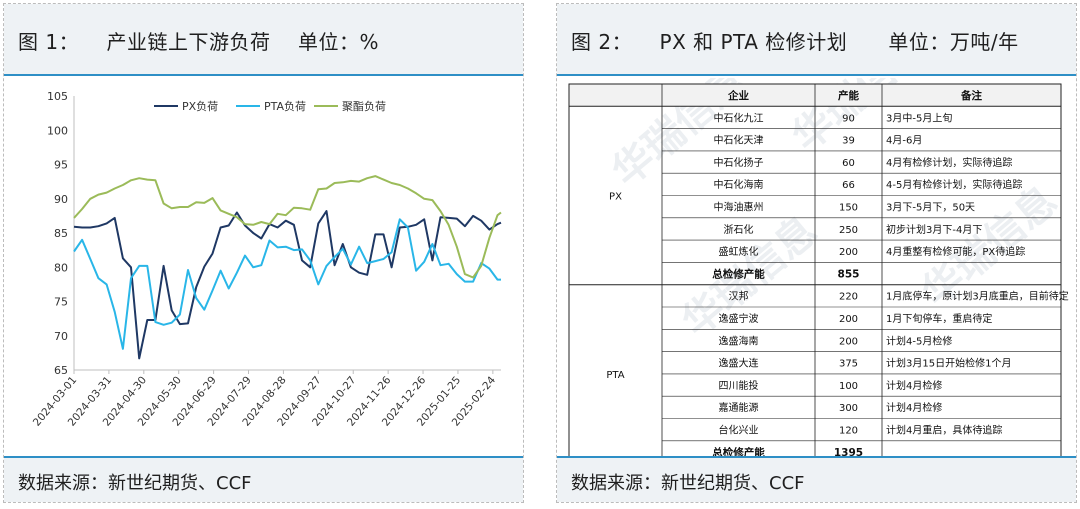  What do you see at coordinates (615, 197) in the screenshot?
I see `category-cell: PX` at bounding box center [615, 197].